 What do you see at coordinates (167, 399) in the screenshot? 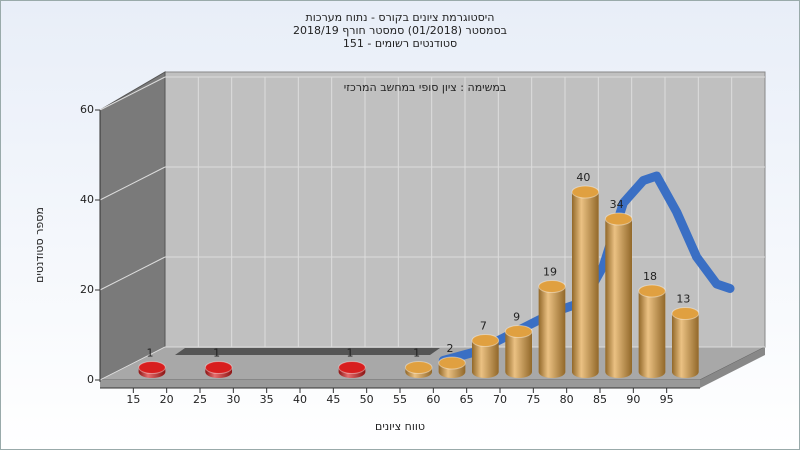
I see `x-tick-label: 20` at bounding box center [167, 399].